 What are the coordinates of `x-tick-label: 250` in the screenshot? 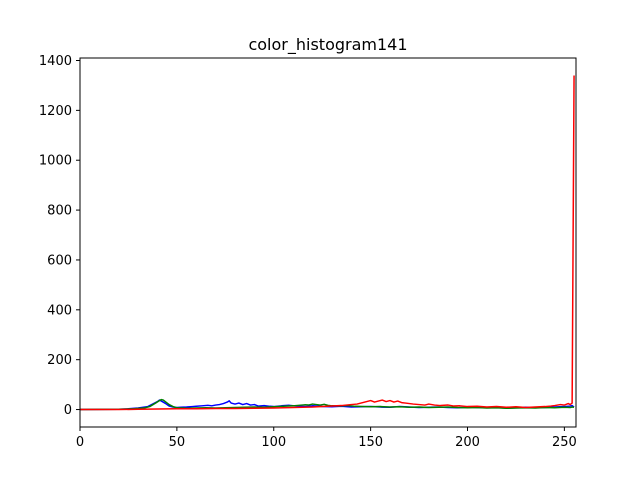 It's located at (564, 442).